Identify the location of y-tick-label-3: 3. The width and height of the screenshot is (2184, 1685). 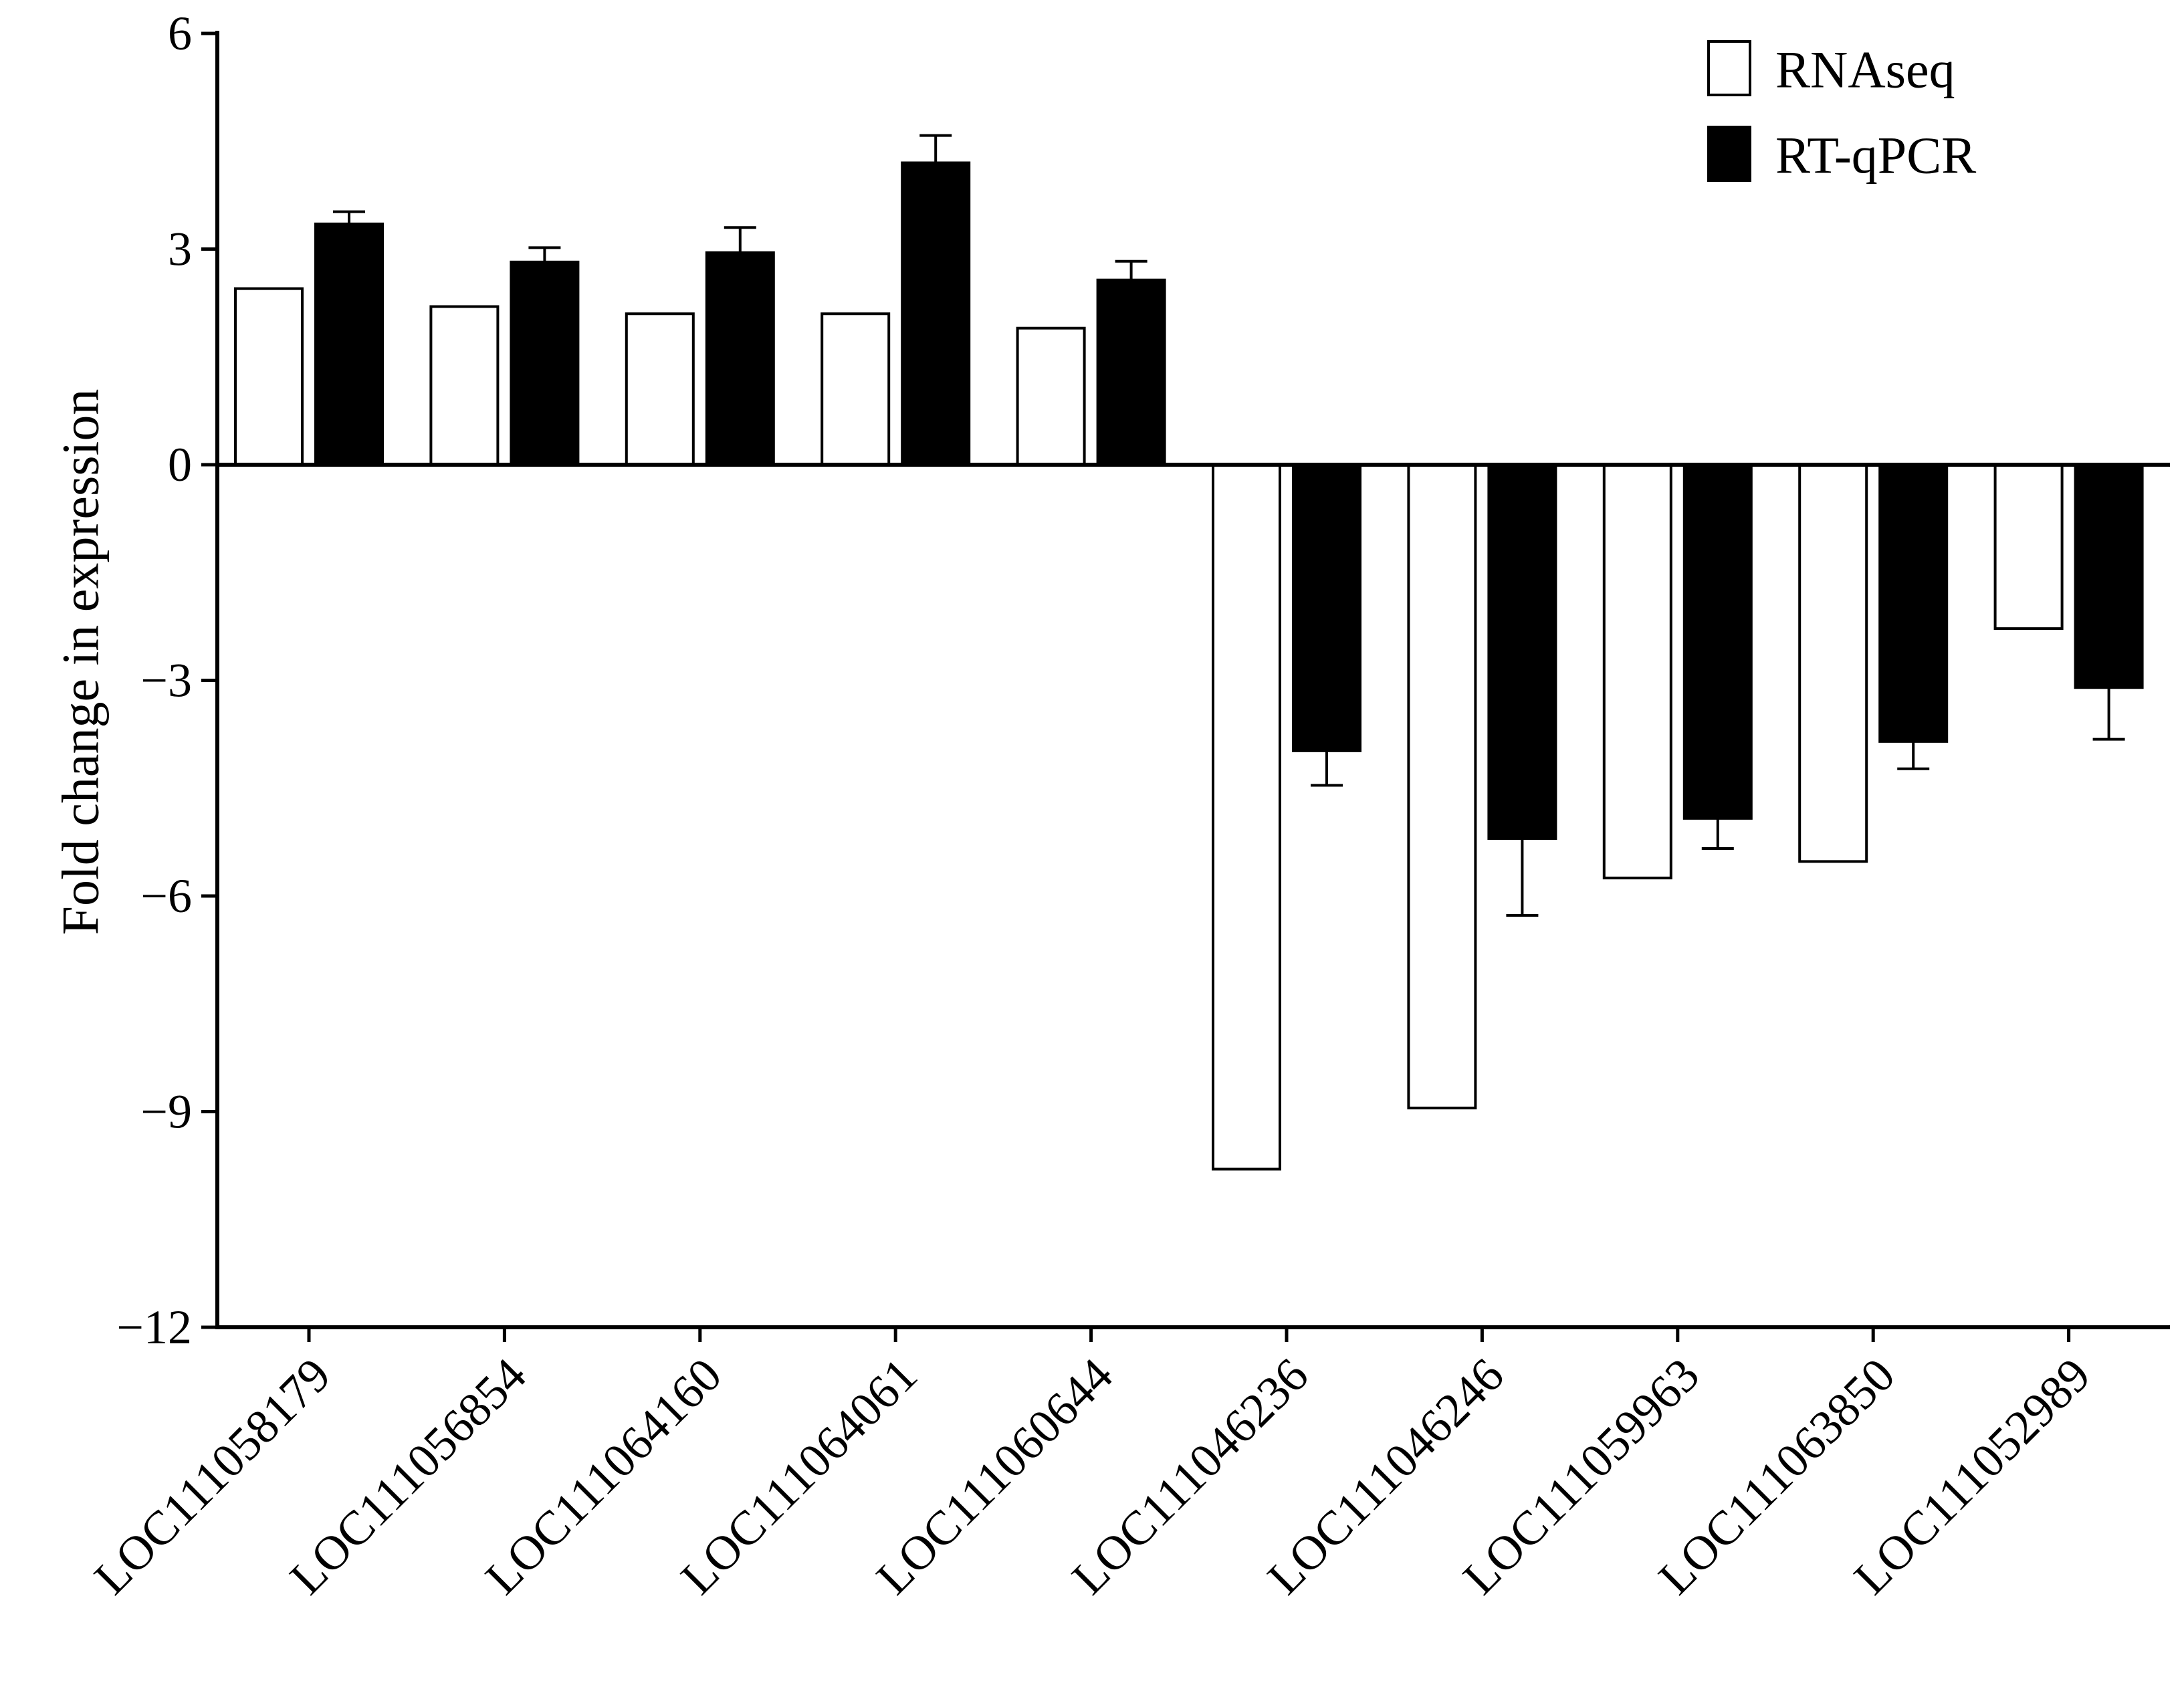
(180, 249).